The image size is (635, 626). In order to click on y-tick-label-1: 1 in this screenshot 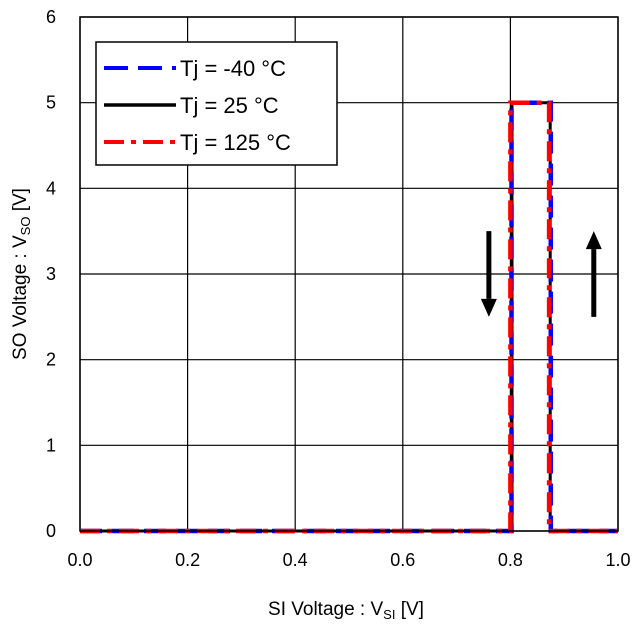, I will do `click(51, 445)`.